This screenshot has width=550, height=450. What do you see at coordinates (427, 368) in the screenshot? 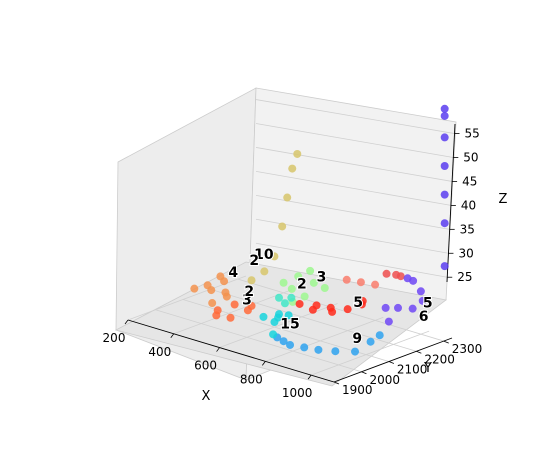
I see `y-axis-label: Y` at bounding box center [427, 368].